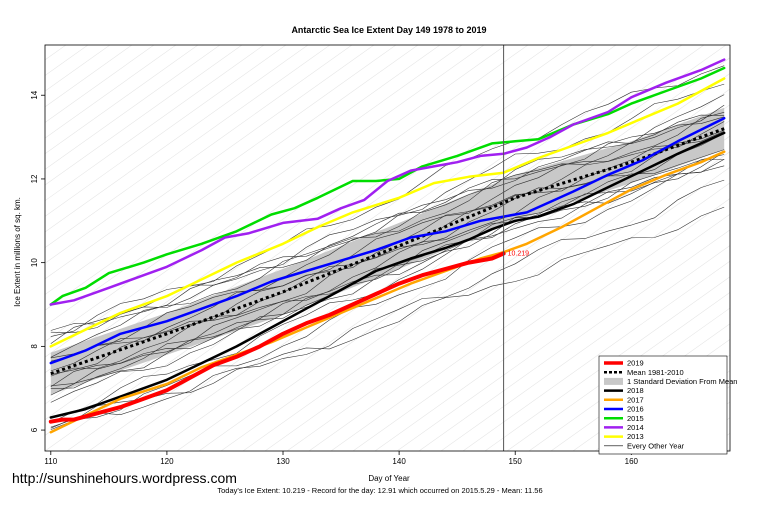  I want to click on legend-label: 2017, so click(635, 399).